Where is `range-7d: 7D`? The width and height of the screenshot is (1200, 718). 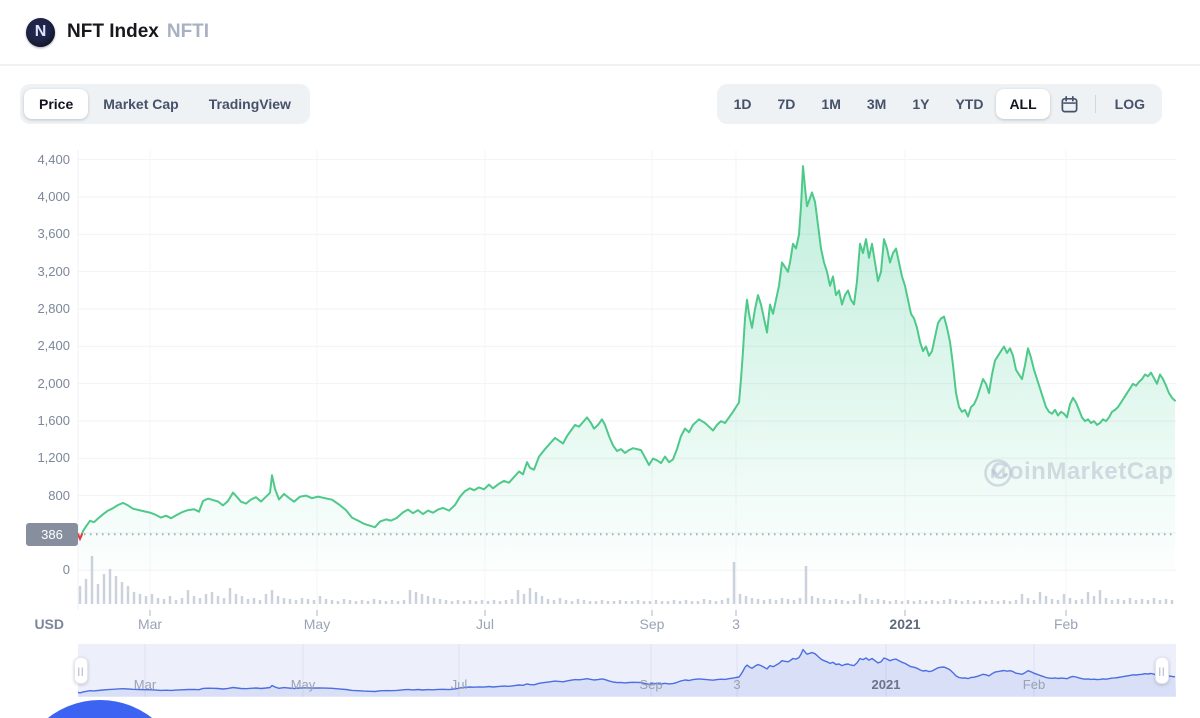 range-7d: 7D is located at coordinates (787, 104).